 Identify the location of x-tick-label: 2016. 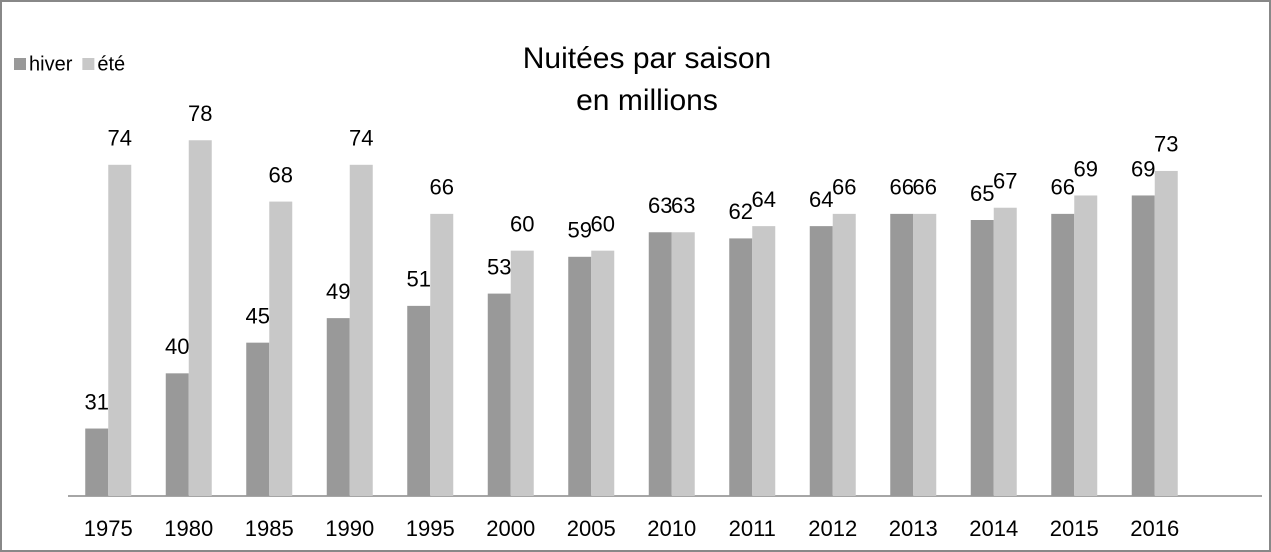
(1154, 528).